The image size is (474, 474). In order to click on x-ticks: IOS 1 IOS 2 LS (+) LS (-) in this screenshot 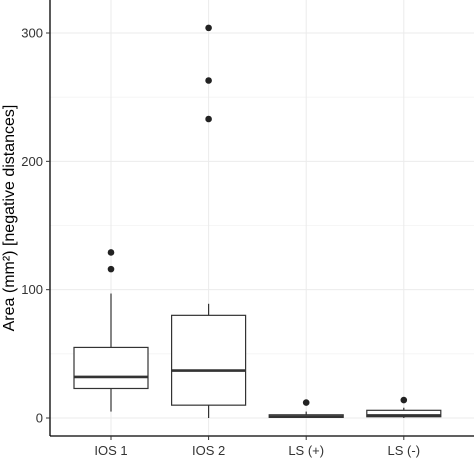, I will do `click(257, 447)`.